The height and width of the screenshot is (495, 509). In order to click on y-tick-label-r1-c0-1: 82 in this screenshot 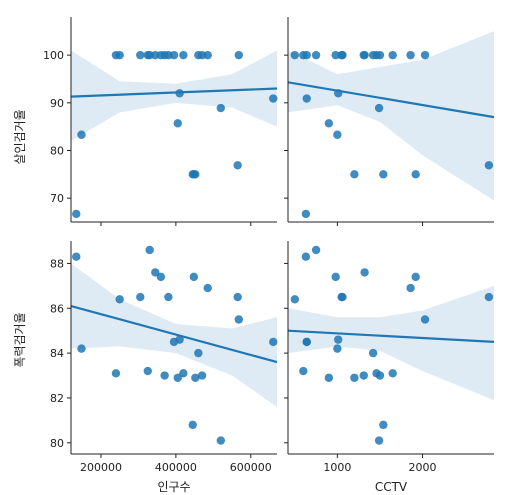, I will do `click(57, 398)`.